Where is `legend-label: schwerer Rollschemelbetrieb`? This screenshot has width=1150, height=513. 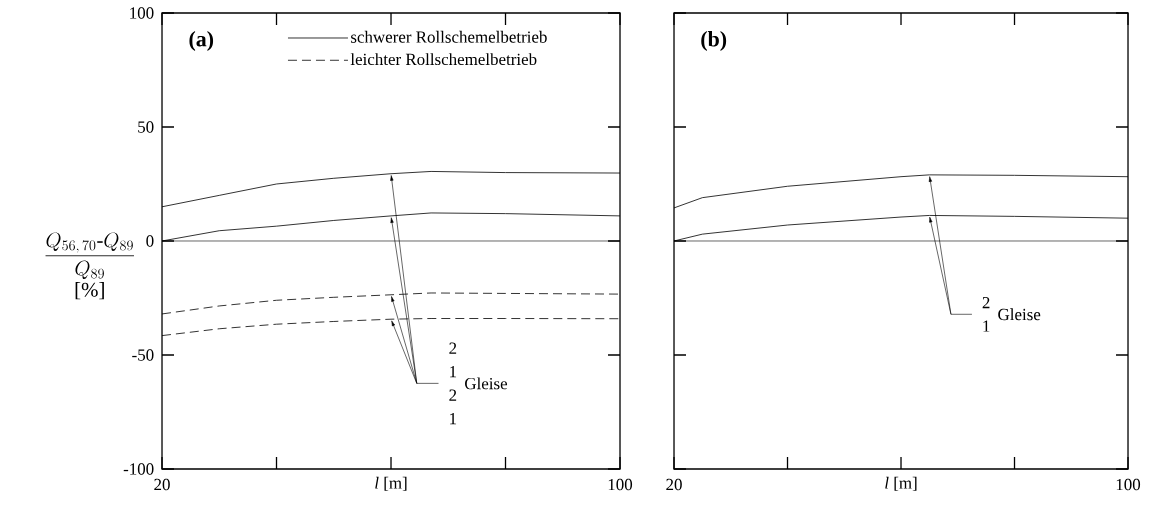
legend-label: schwerer Rollschemelbetrieb is located at coordinates (449, 36).